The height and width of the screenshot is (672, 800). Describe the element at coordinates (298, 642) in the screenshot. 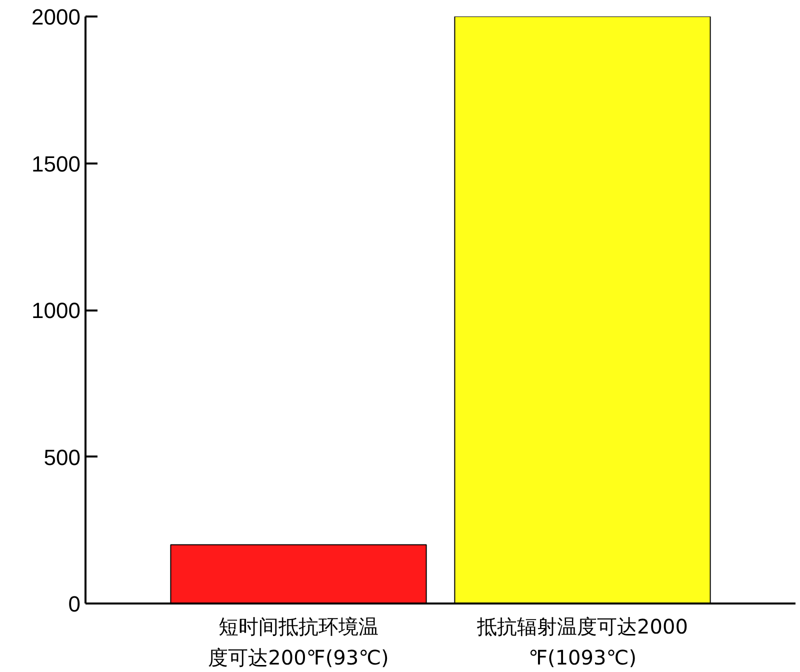

I see `x-tick-label: 短时间抵抗环境温度可达200℉(93℃)` at that location.